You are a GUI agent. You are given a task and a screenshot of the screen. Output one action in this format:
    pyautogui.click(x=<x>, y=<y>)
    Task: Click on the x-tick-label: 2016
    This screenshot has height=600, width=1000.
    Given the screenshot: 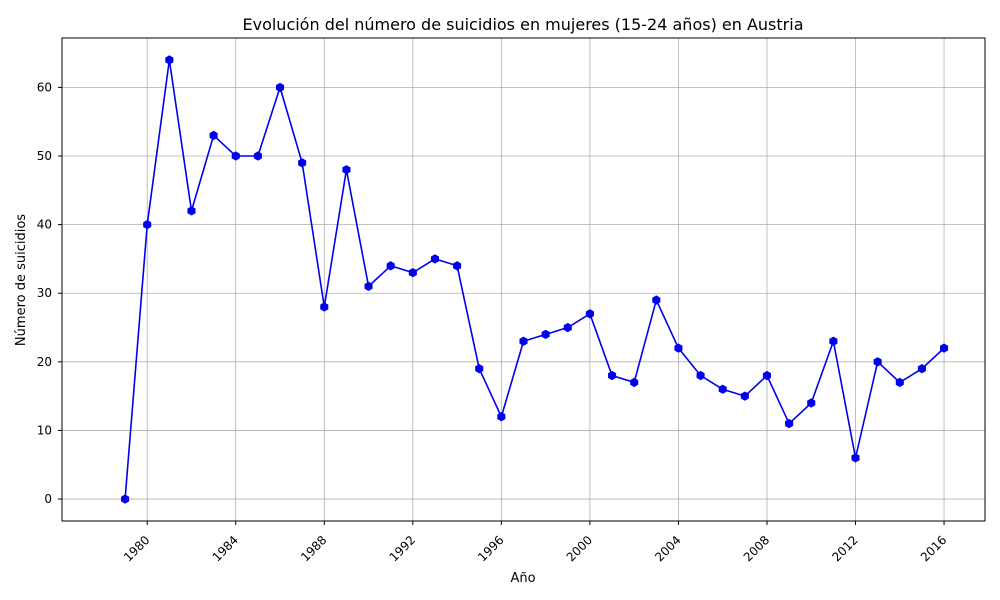 What is the action you would take?
    pyautogui.click(x=933, y=548)
    